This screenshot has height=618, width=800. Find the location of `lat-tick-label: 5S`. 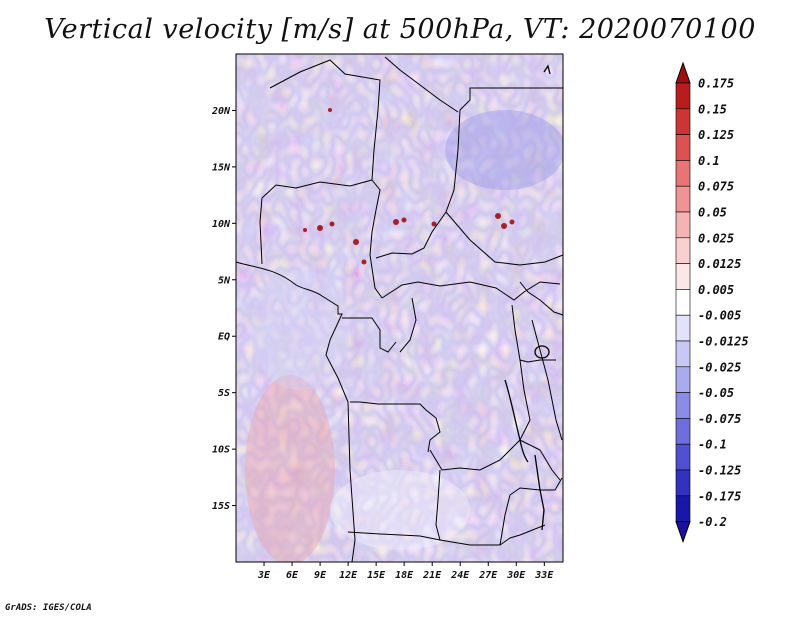

lat-tick-label: 5S is located at coordinates (224, 393).